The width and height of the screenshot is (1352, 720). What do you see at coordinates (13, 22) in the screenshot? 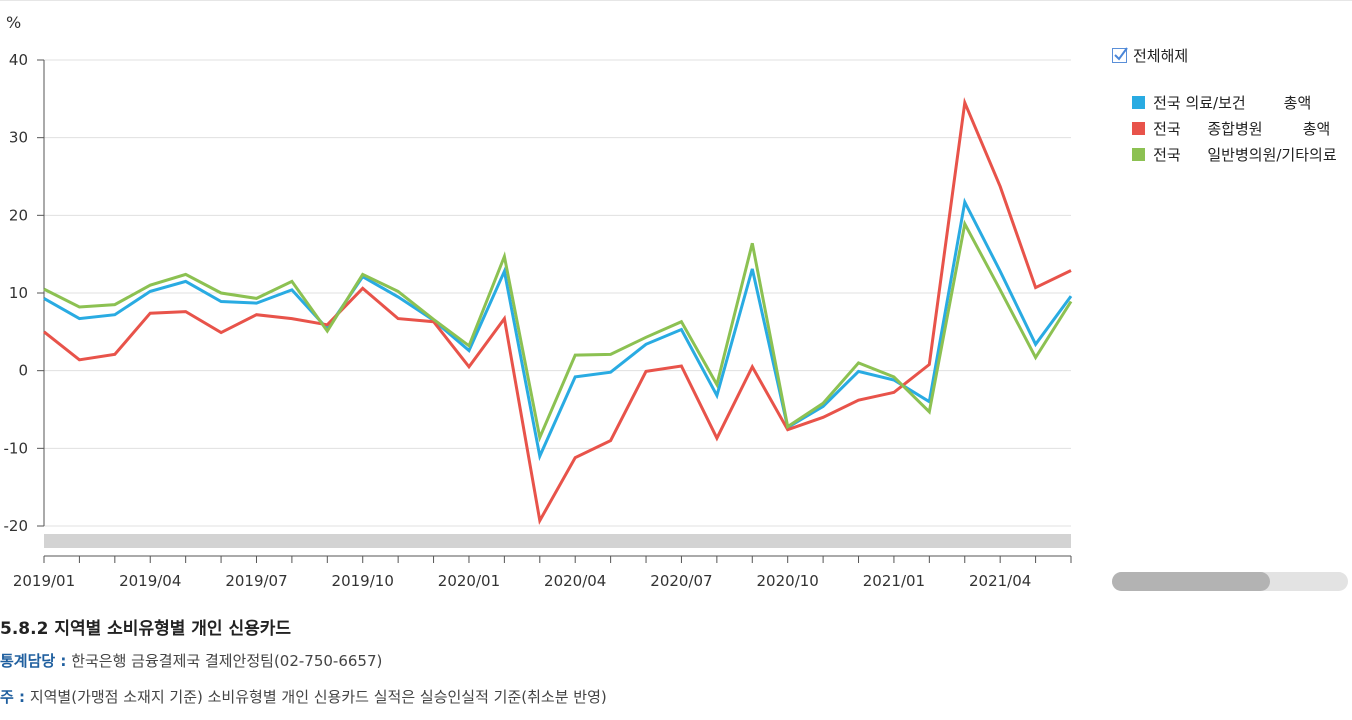
I see `y-axis-unit: %` at bounding box center [13, 22].